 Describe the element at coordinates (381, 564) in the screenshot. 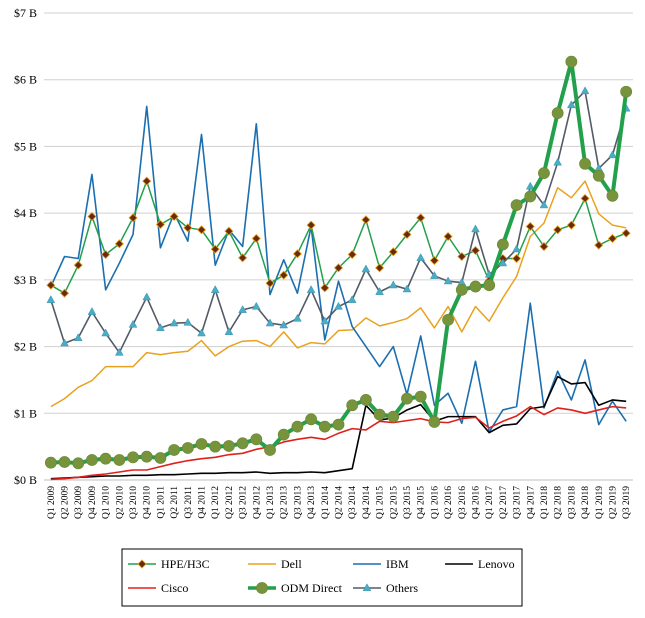

I see `legend-item-ibm: IBM` at that location.